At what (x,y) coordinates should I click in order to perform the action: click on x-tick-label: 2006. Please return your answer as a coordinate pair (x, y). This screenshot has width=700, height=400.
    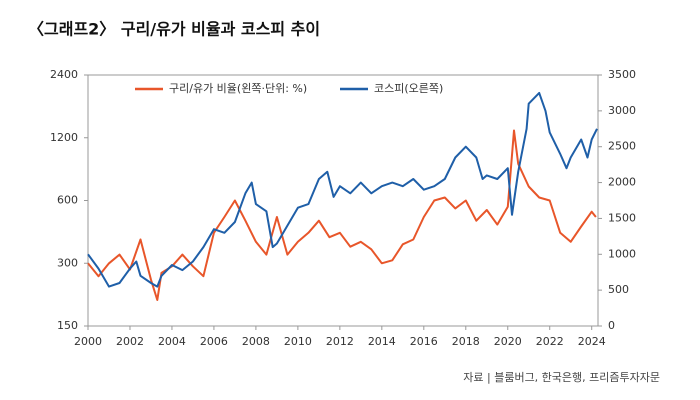
    Looking at the image, I should click on (214, 341).